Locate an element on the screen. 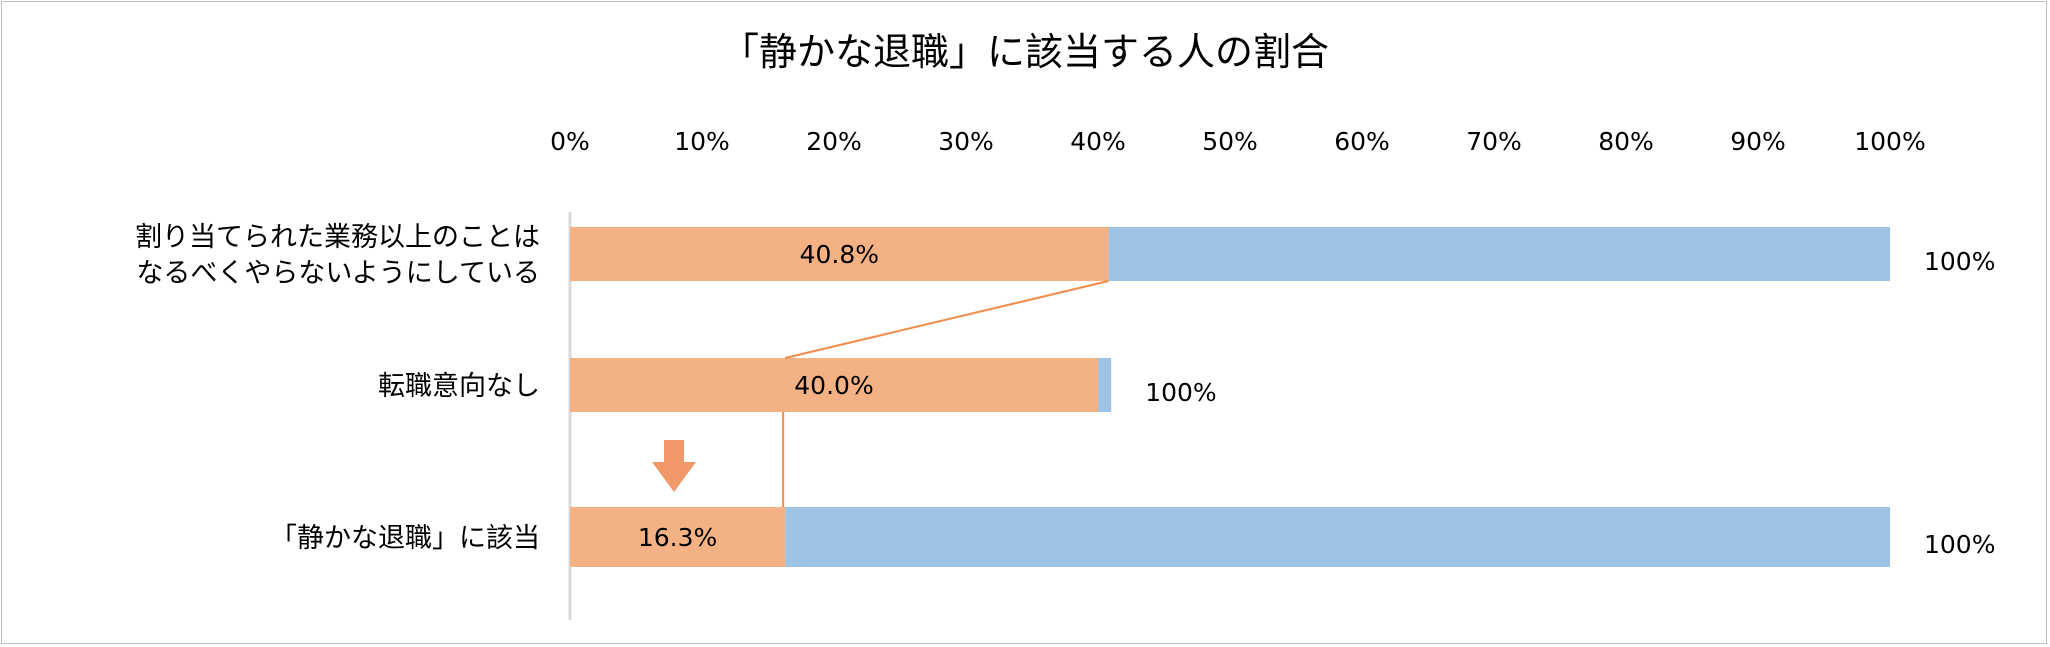 The width and height of the screenshot is (2050, 647). data-label: 40.0% is located at coordinates (833, 385).